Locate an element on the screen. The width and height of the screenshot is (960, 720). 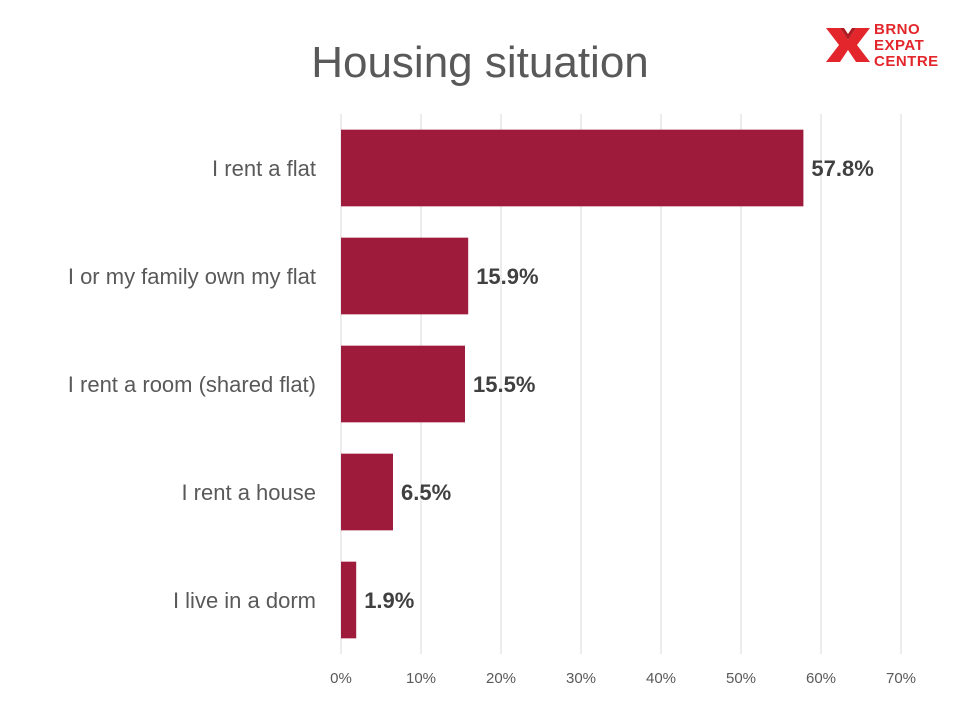
value-label: 1.9% is located at coordinates (389, 600).